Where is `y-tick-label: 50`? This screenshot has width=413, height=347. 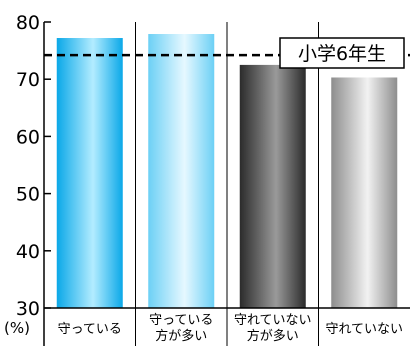 y-tick-label: 50 is located at coordinates (28, 195).